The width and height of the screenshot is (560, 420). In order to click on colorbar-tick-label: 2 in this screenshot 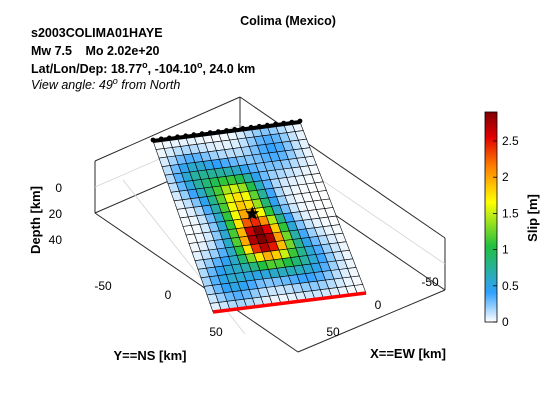, I will do `click(505, 177)`.